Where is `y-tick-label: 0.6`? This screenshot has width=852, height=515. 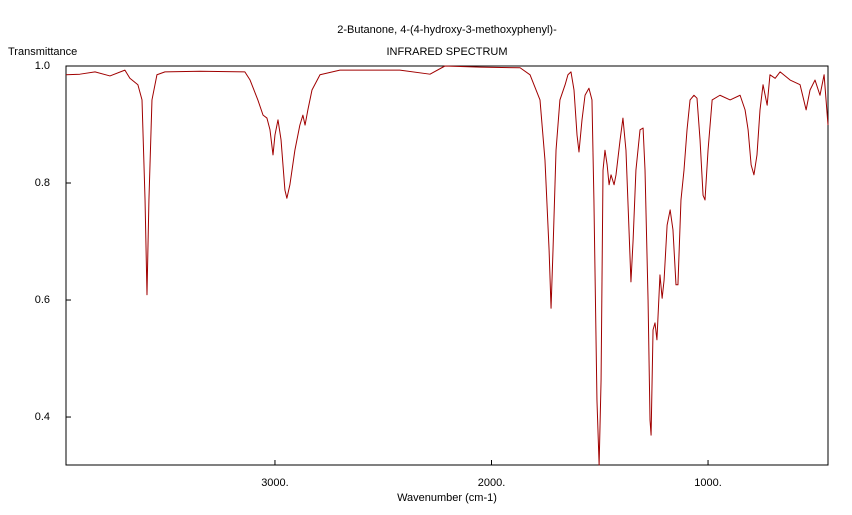 y-tick-label: 0.6 is located at coordinates (42, 300).